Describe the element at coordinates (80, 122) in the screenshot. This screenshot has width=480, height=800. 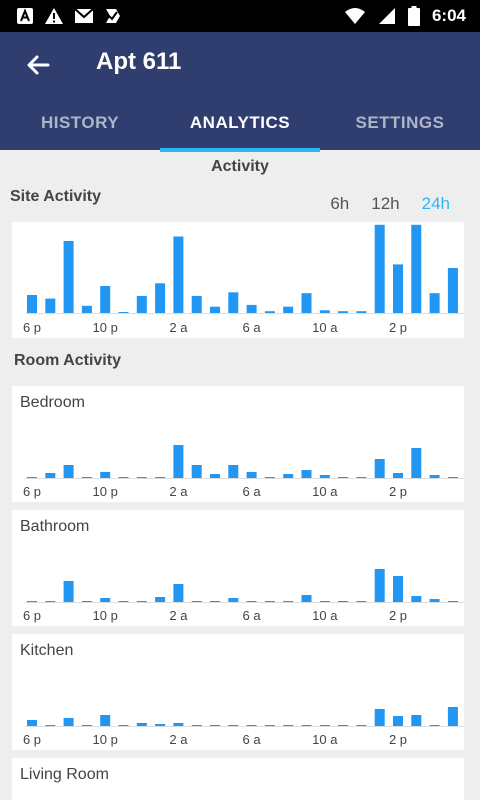
I see `tab-history: HISTORY` at that location.